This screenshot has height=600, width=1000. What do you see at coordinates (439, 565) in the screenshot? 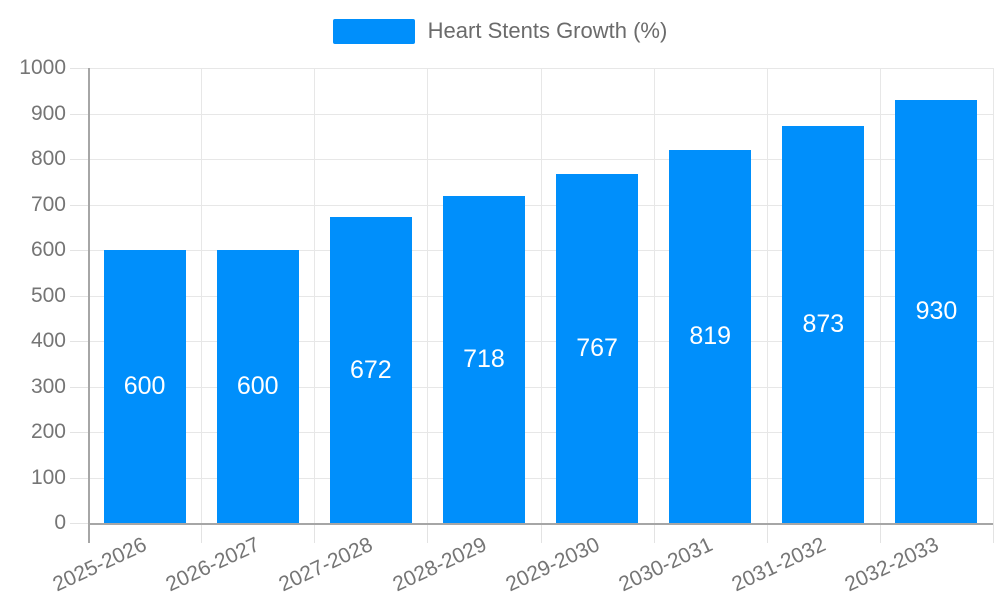
I see `x-axis-tick-label: 2028-2029` at bounding box center [439, 565].